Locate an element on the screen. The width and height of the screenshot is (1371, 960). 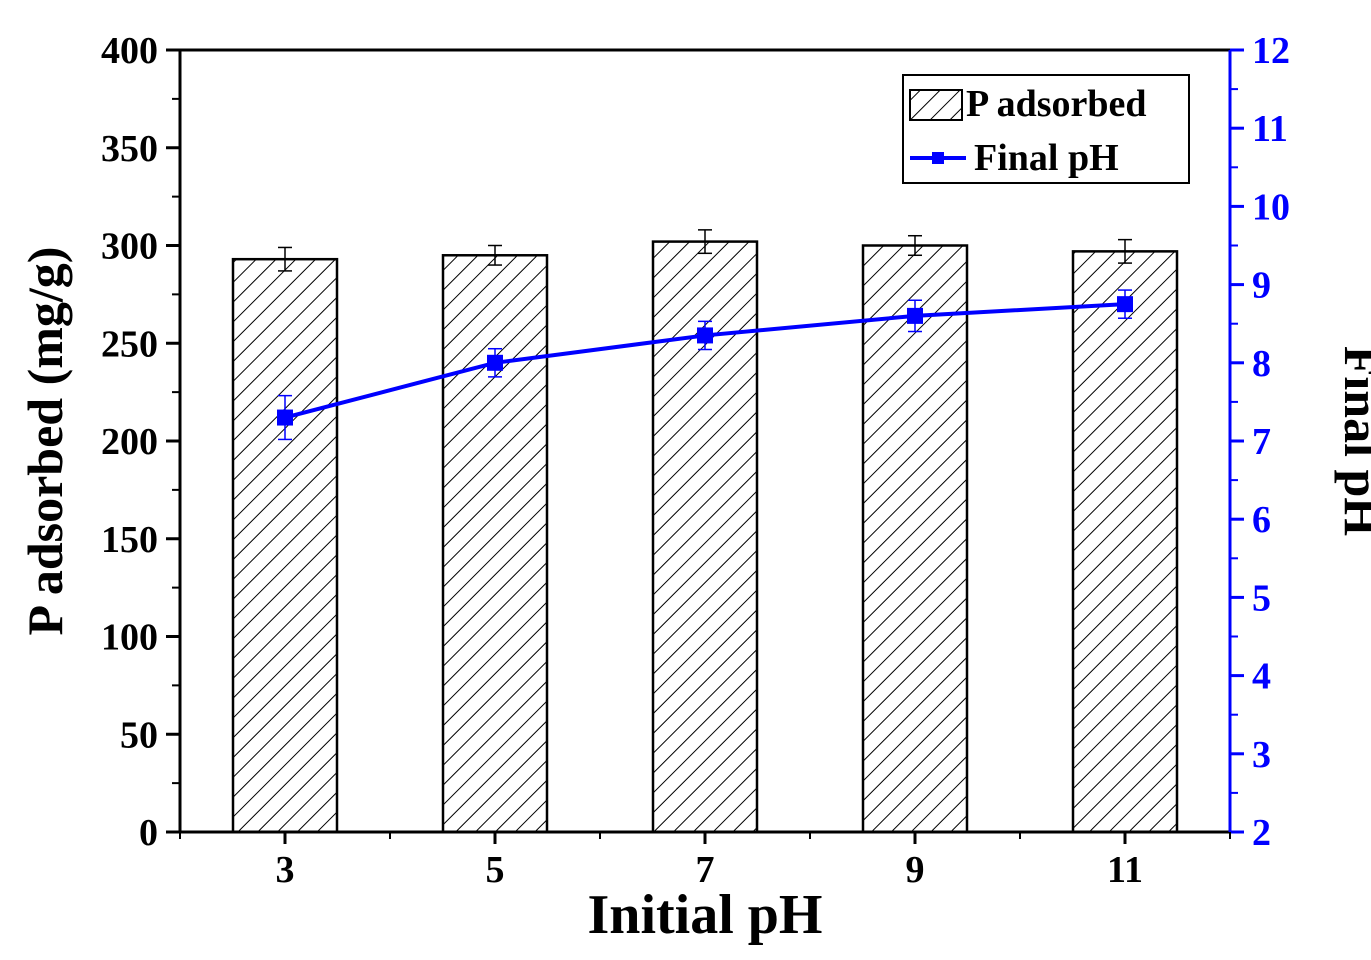
right-y-tick-label-6: 6 is located at coordinates (1261, 520).